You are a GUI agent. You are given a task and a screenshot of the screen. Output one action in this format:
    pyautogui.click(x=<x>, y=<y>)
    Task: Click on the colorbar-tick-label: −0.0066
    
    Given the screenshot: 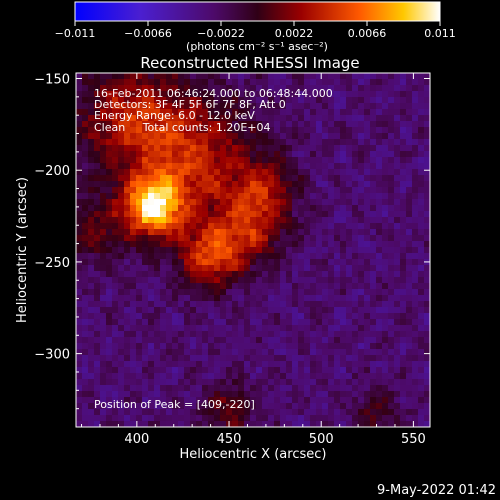 What is the action you would take?
    pyautogui.click(x=148, y=33)
    